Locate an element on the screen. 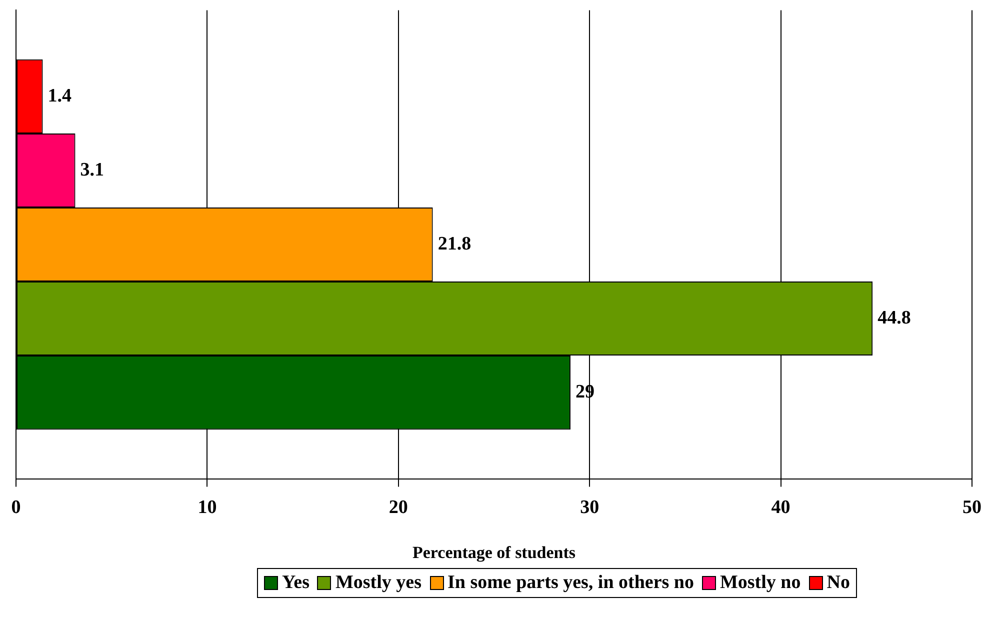 The width and height of the screenshot is (994, 624). x-tick-label: 0 is located at coordinates (16, 507).